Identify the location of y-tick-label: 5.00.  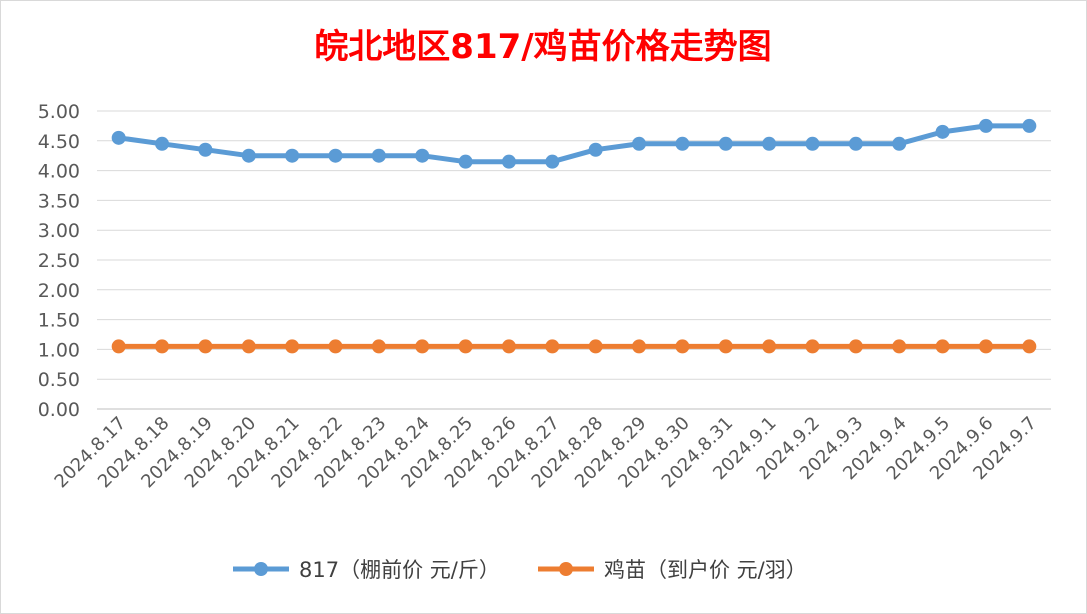
(59, 112).